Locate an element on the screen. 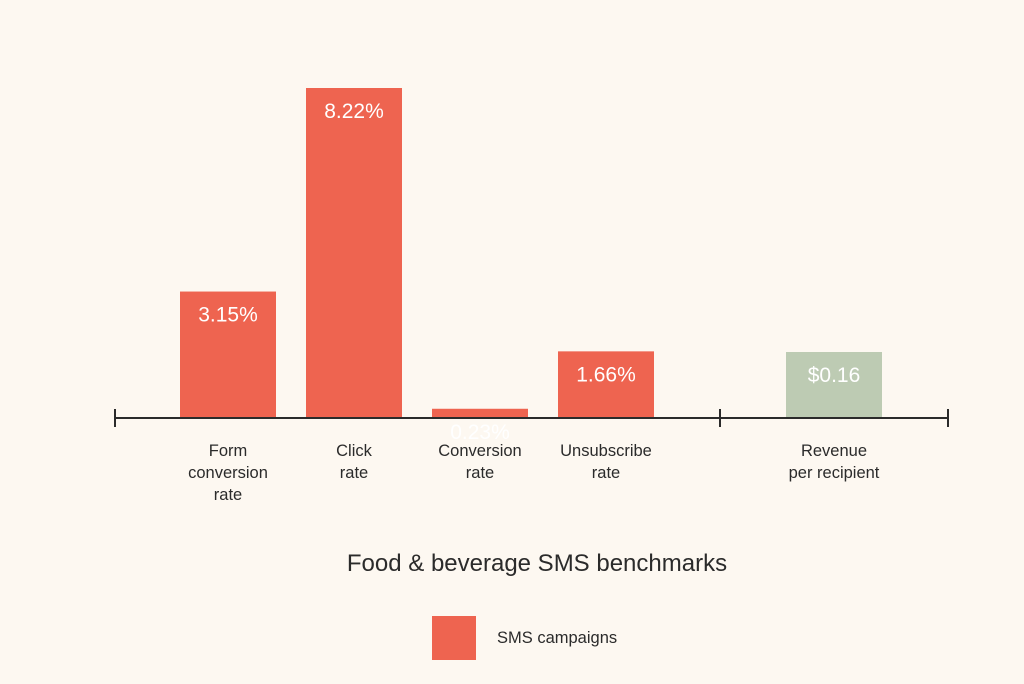  category-label-line: Revenue is located at coordinates (834, 451).